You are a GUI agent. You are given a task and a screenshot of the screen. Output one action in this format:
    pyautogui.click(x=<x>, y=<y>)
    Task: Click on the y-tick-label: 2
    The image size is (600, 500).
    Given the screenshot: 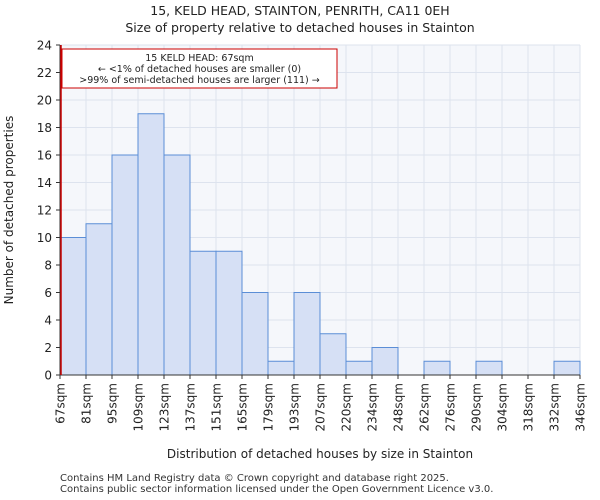 What is the action you would take?
    pyautogui.click(x=48, y=348)
    